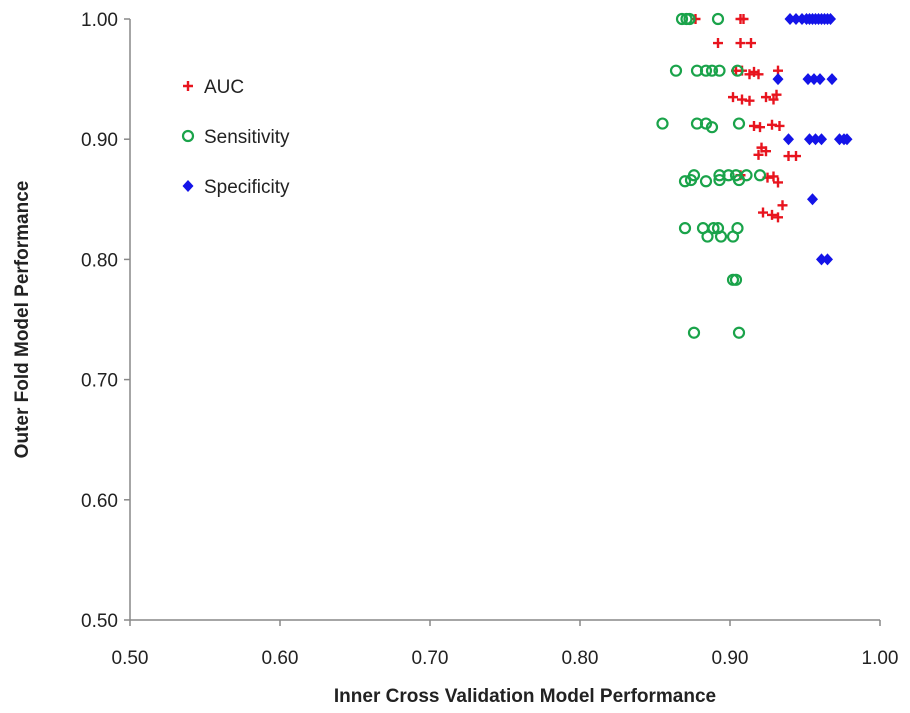  Describe the element at coordinates (99, 140) in the screenshot. I see `y-tick-label: 0.90` at that location.